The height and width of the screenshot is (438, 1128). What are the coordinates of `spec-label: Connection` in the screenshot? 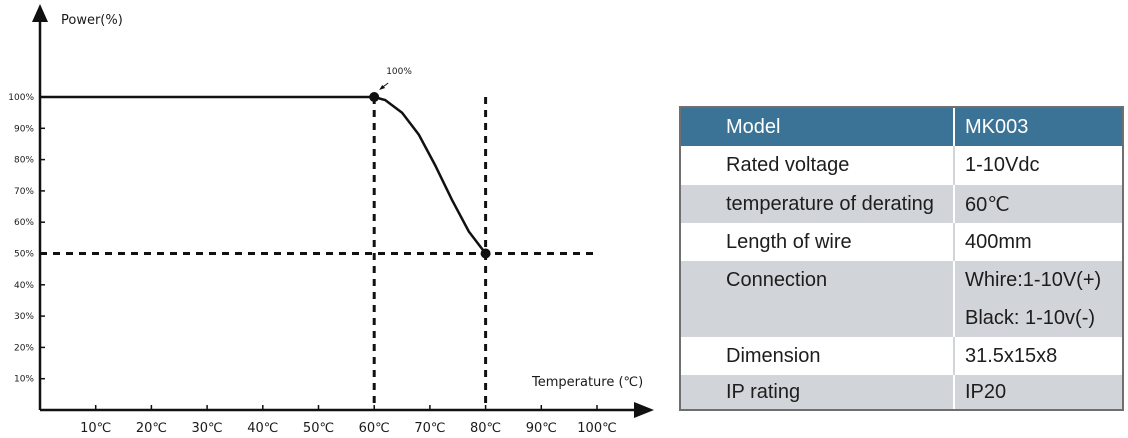 It's located at (818, 299).